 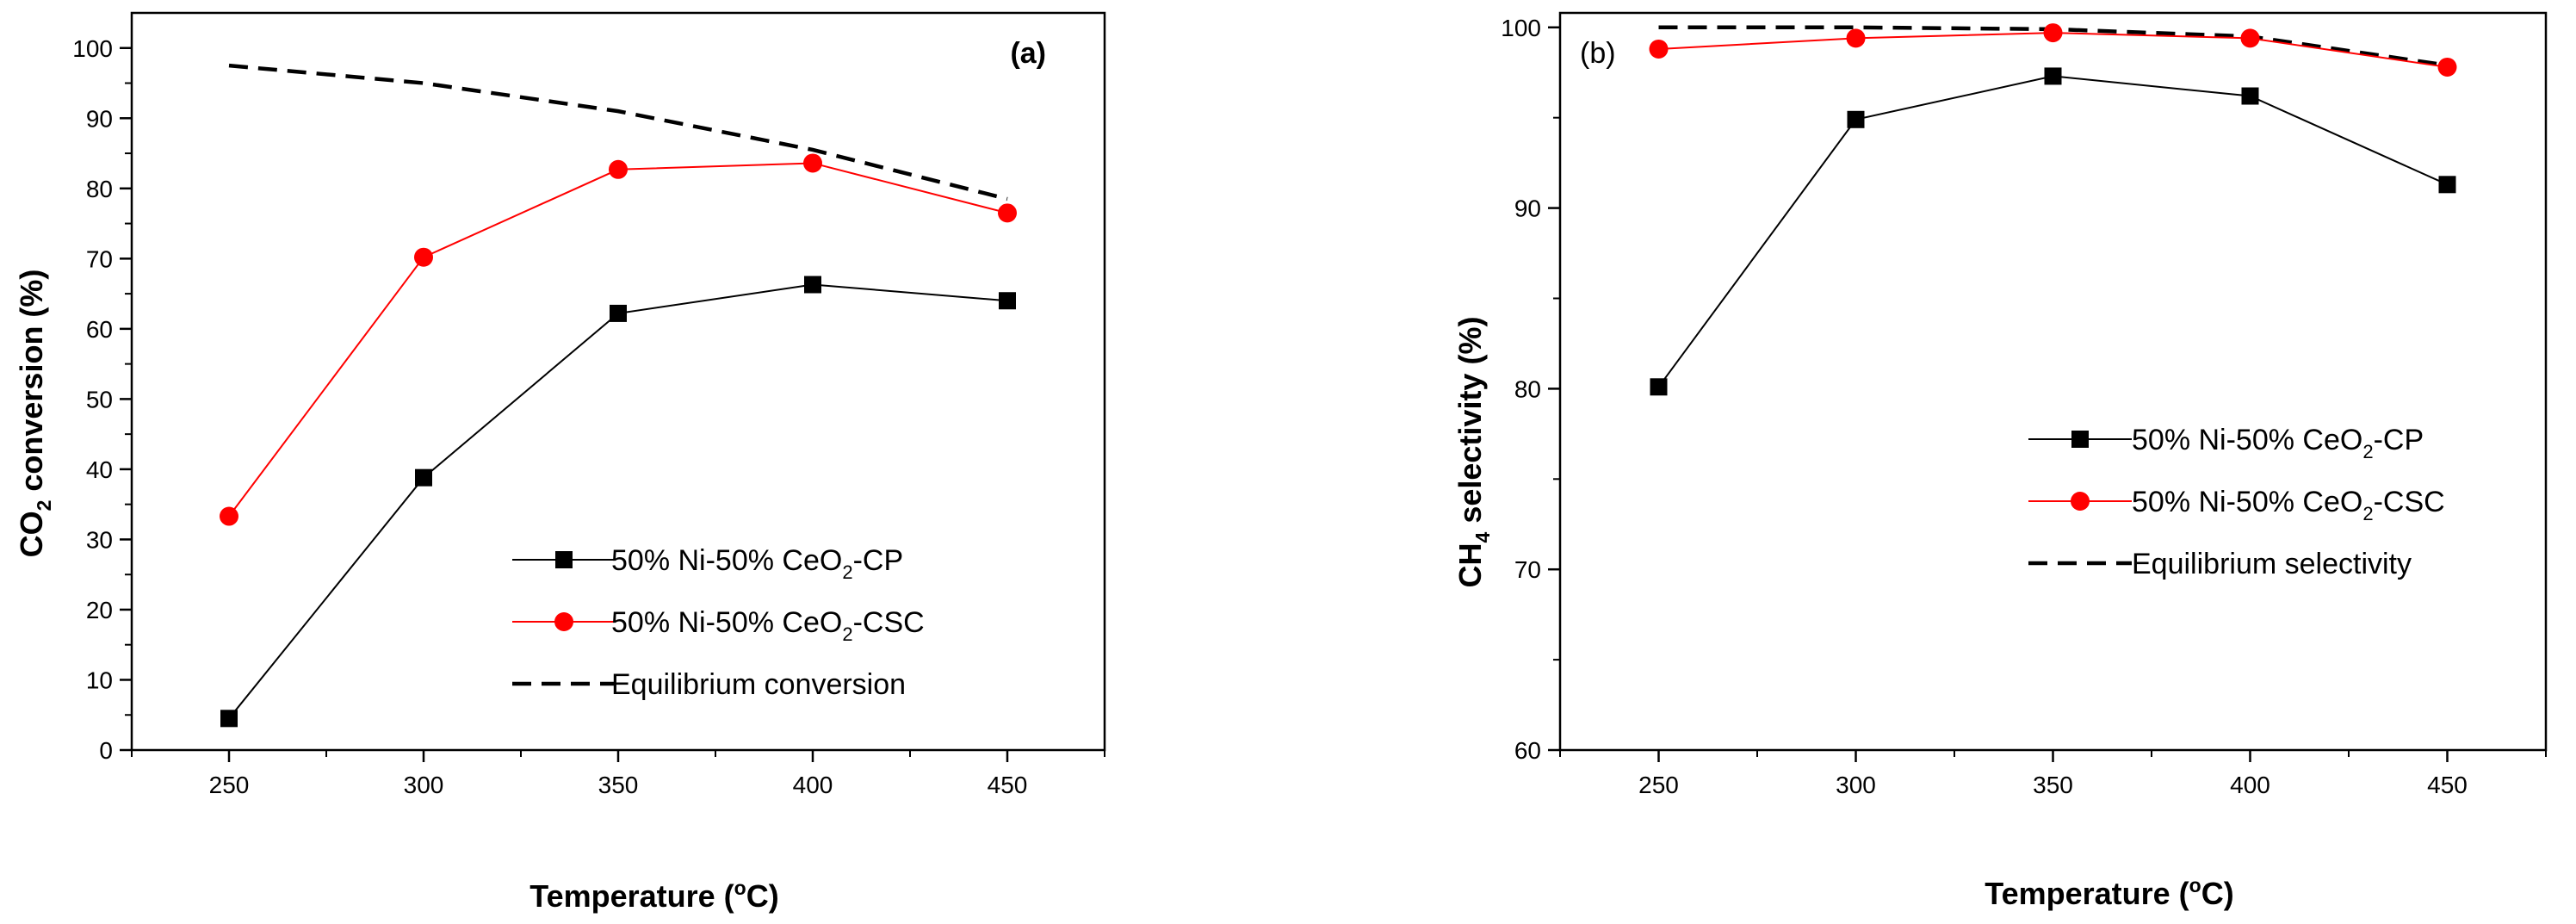 What do you see at coordinates (2272, 564) in the screenshot?
I see `legend-label: Equilibrium selectivity` at bounding box center [2272, 564].